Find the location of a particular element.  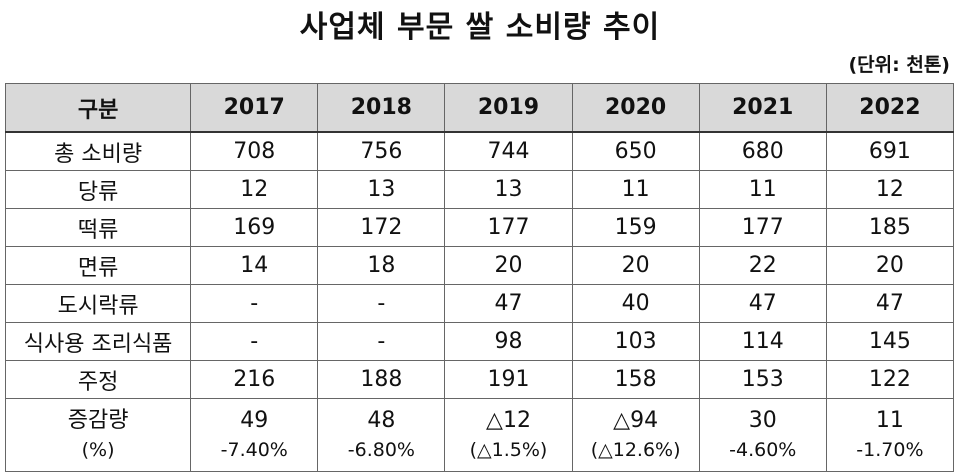

change-percent: (△12.6%) is located at coordinates (635, 450).